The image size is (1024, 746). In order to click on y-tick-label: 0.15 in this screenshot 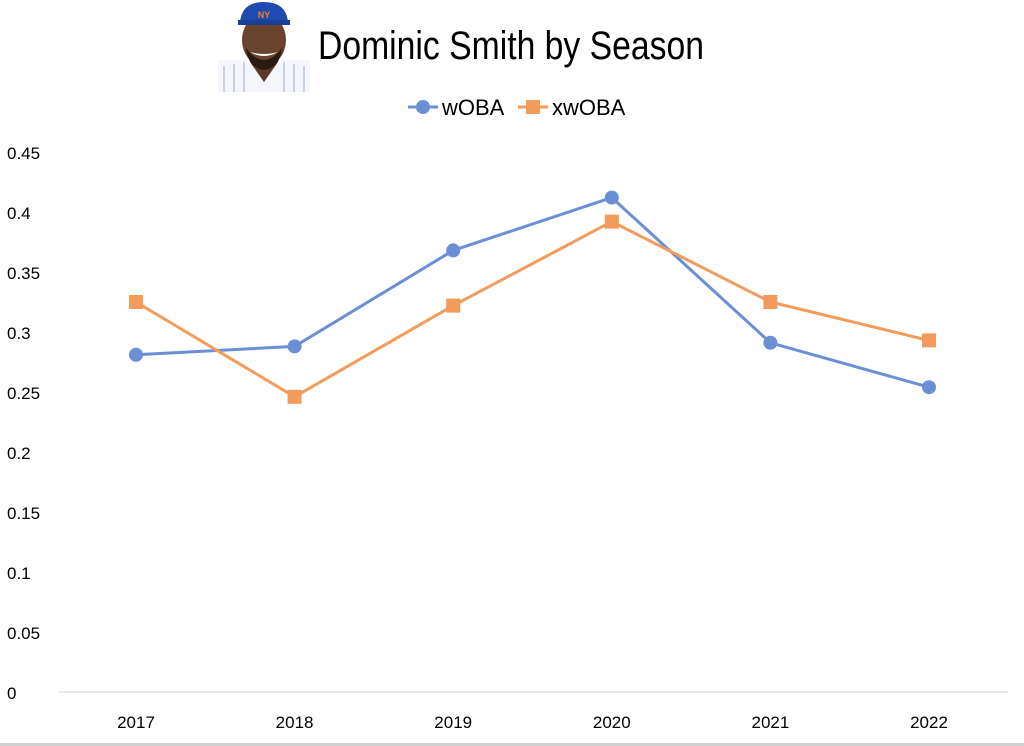, I will do `click(23, 513)`.